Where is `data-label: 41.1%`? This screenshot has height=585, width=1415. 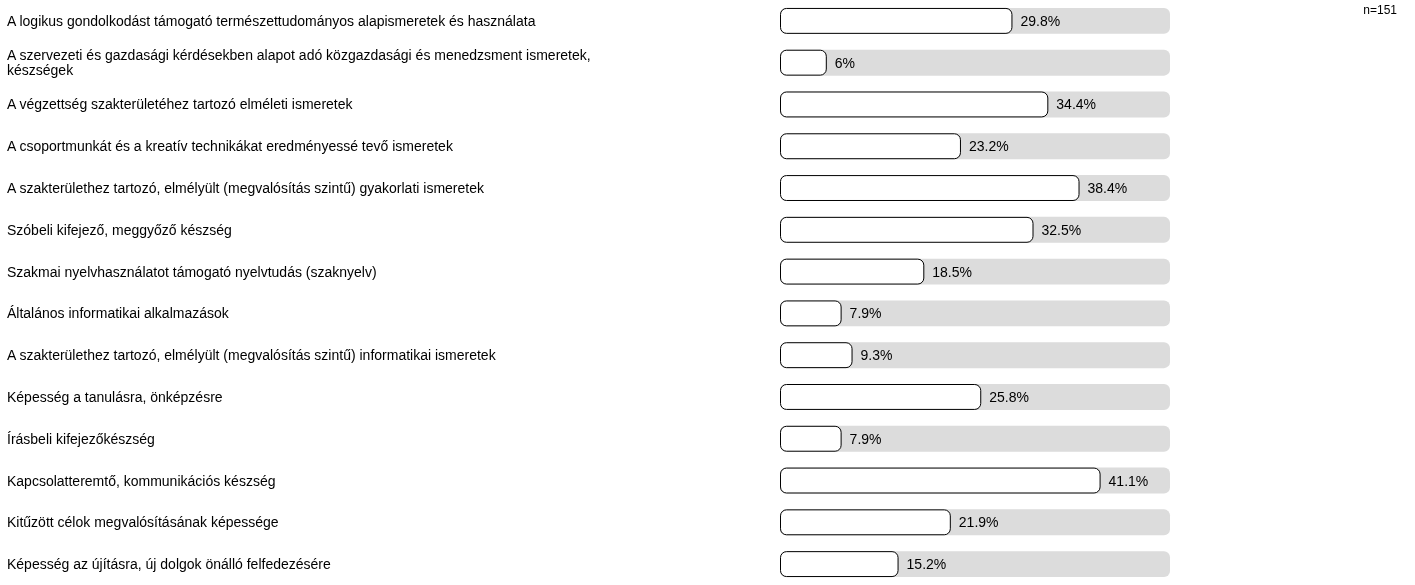 data-label: 41.1% is located at coordinates (1128, 480).